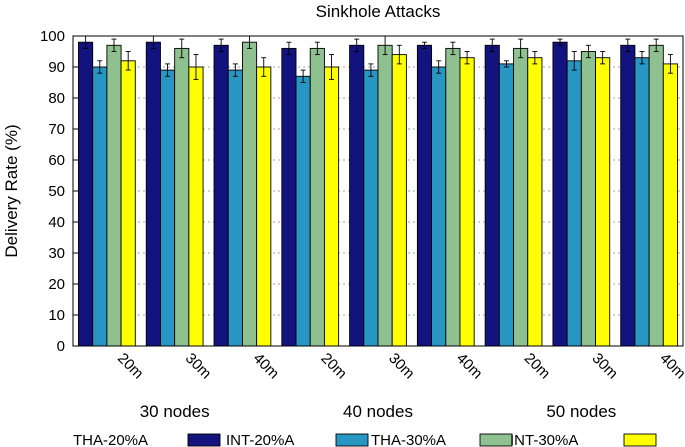  Describe the element at coordinates (544, 439) in the screenshot. I see `legend-label: INT-30%A` at that location.